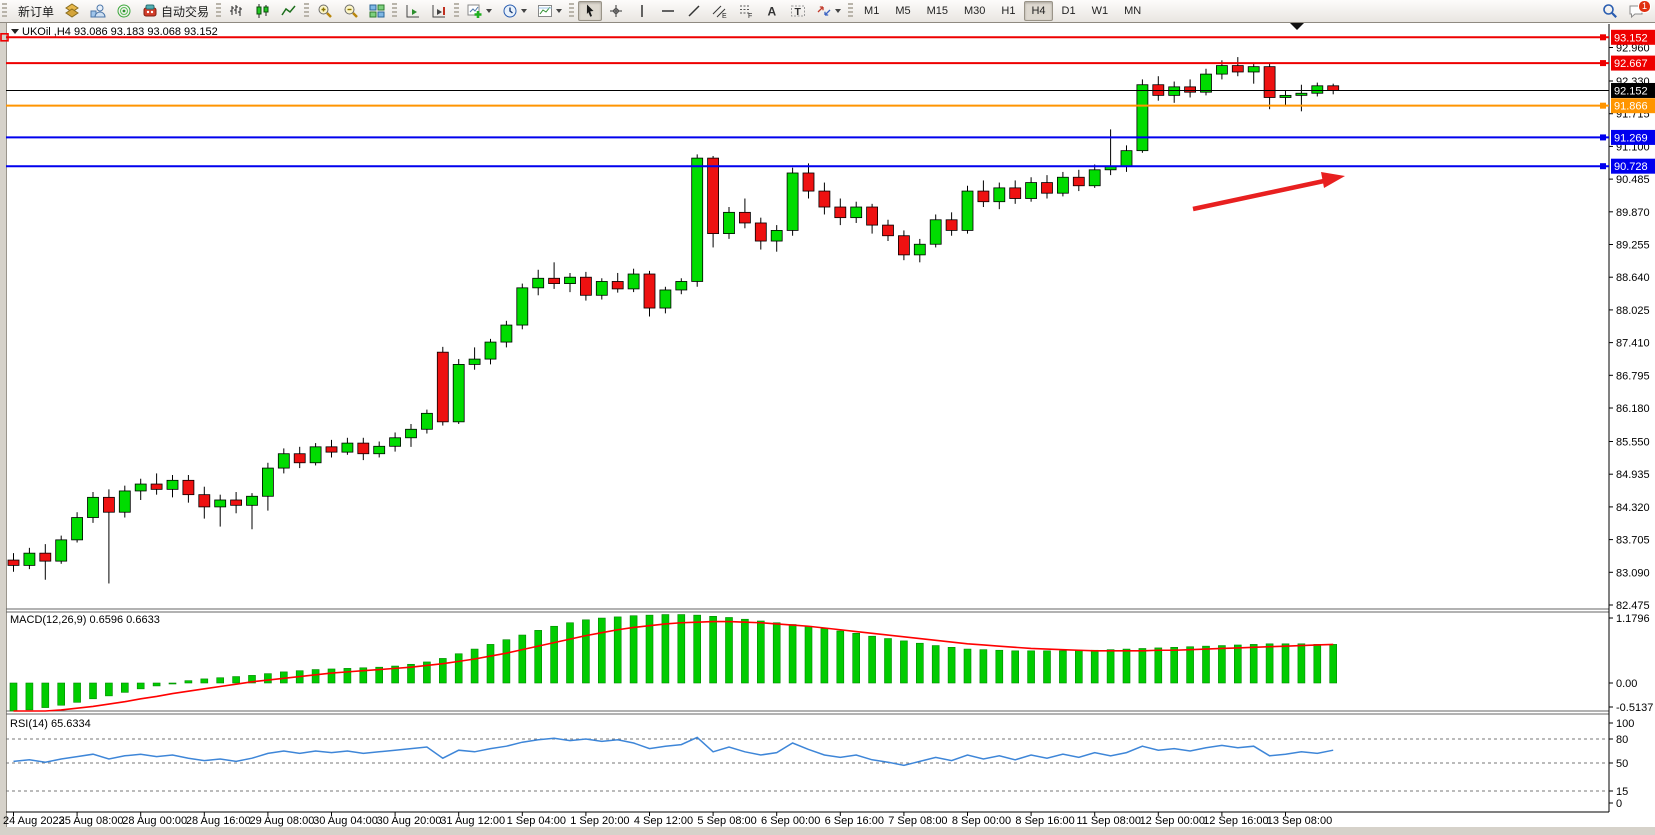 The image size is (1655, 835). I want to click on toolbar-timeframe-h1: H1, so click(1008, 11).